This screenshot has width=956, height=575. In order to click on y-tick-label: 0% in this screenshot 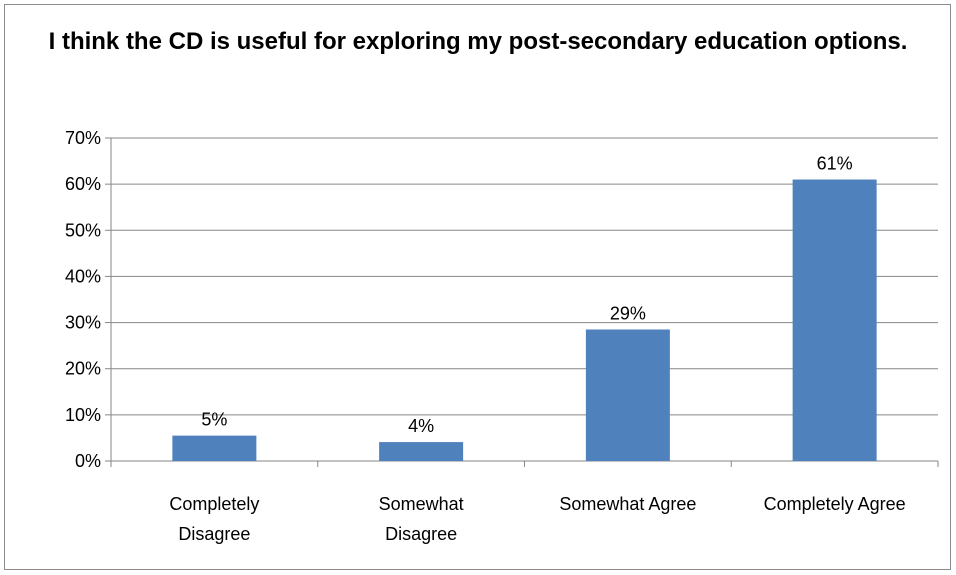, I will do `click(88, 461)`.